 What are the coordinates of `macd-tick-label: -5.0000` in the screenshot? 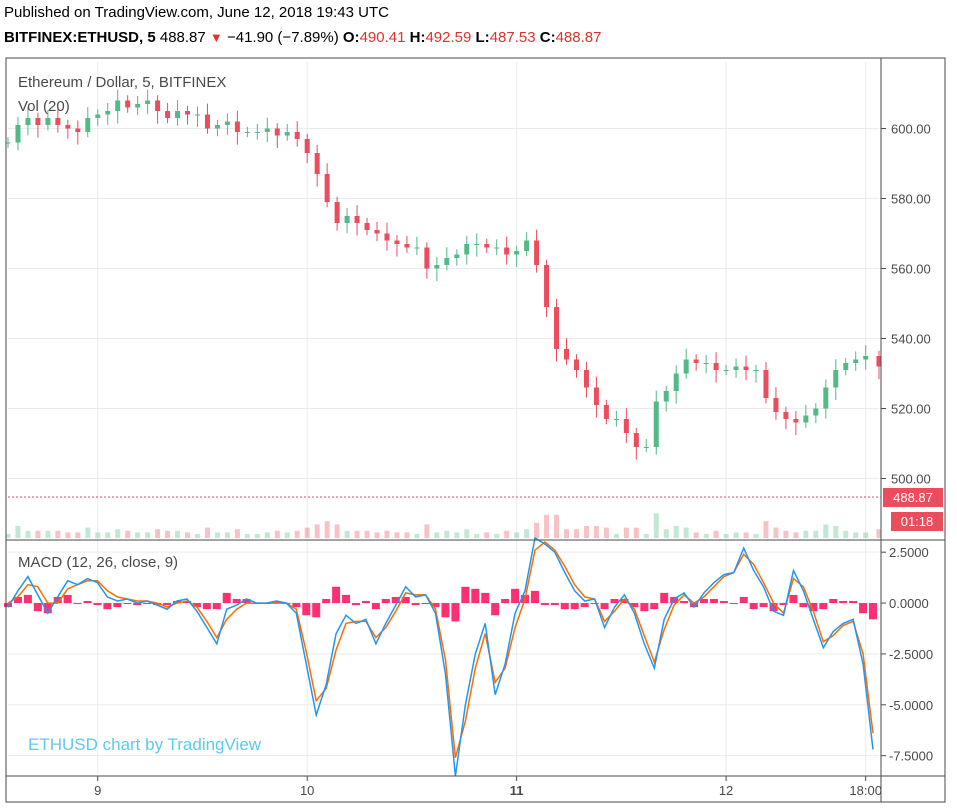 It's located at (911, 705).